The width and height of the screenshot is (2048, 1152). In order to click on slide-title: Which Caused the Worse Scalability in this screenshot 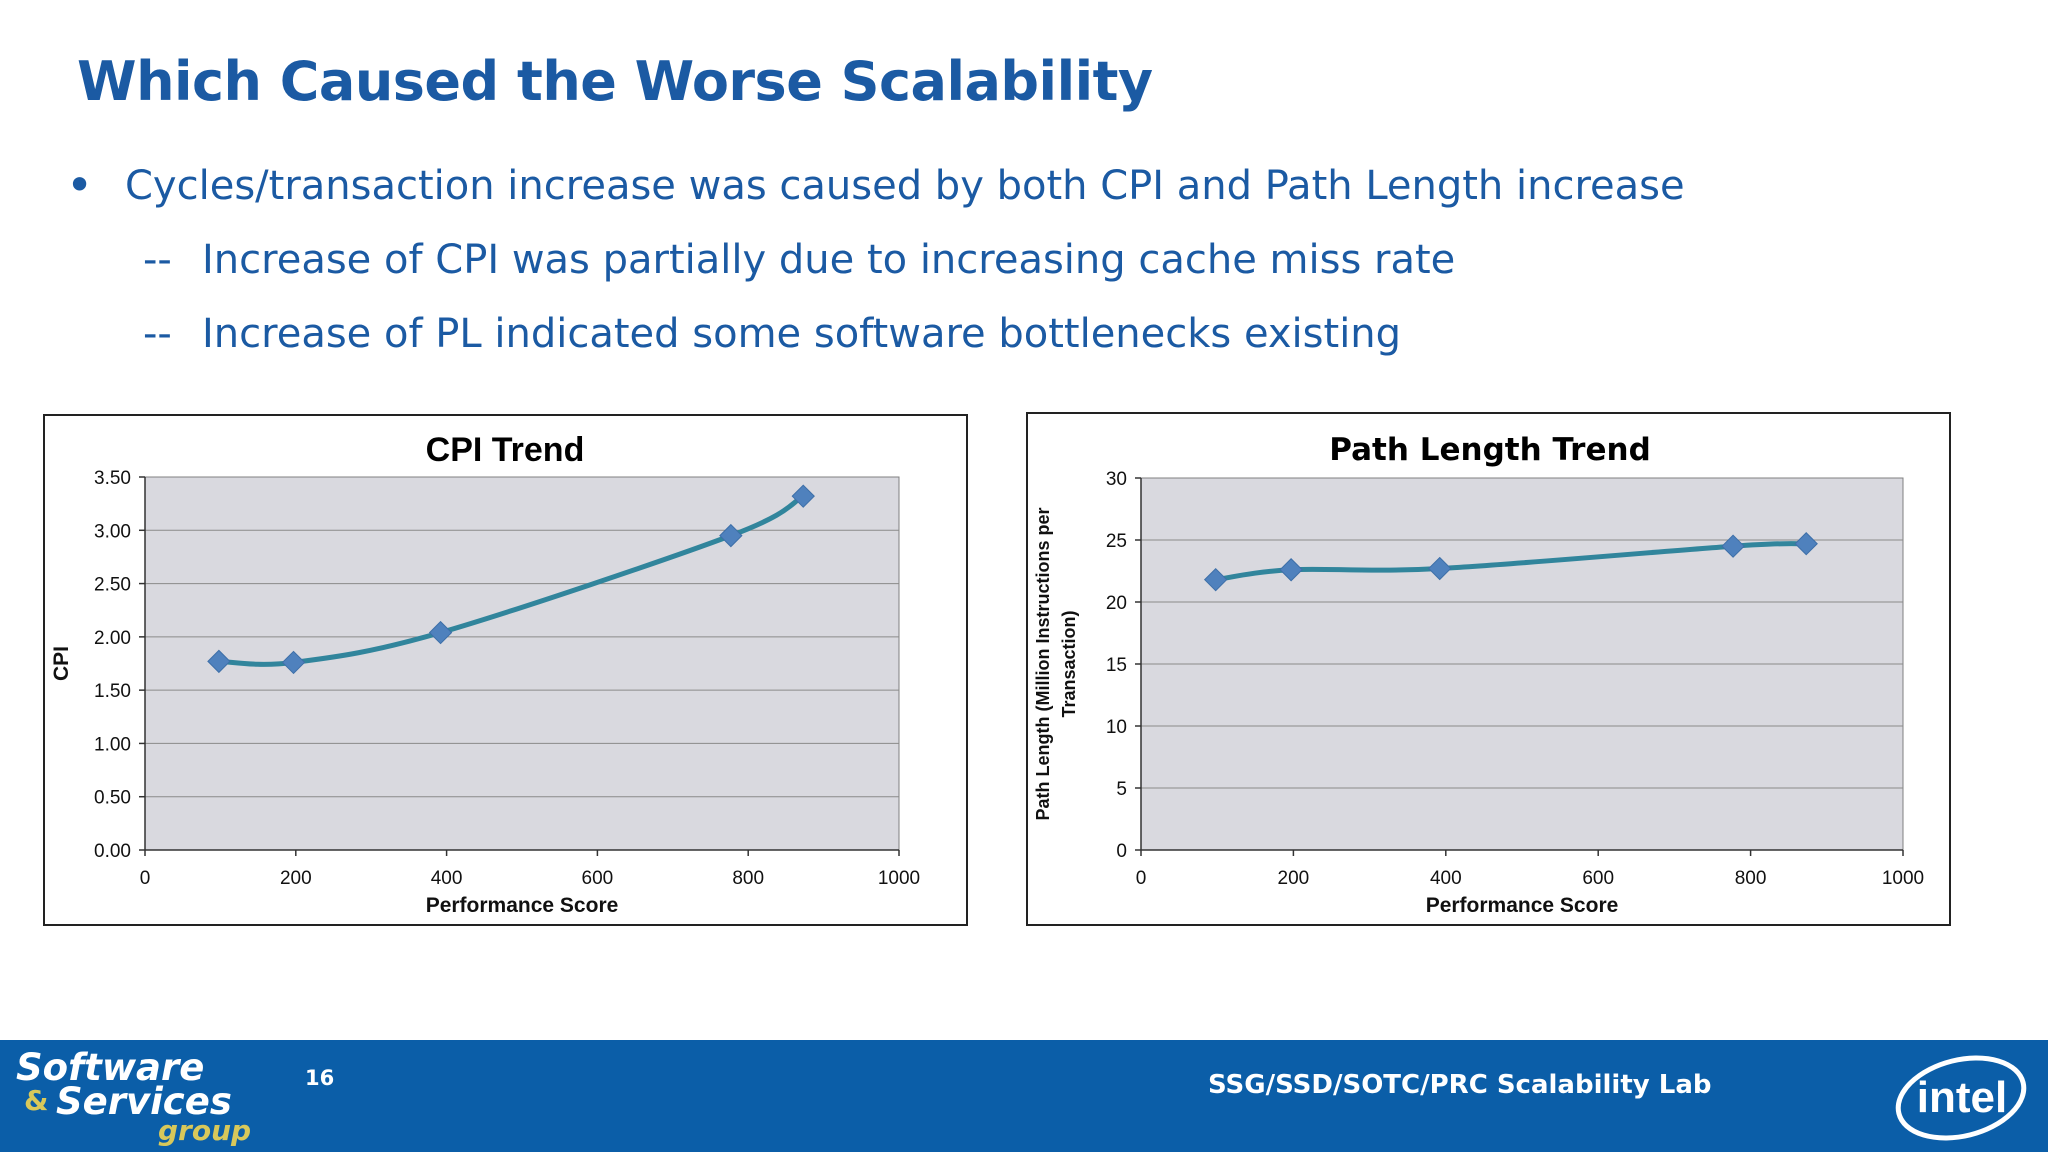, I will do `click(615, 81)`.